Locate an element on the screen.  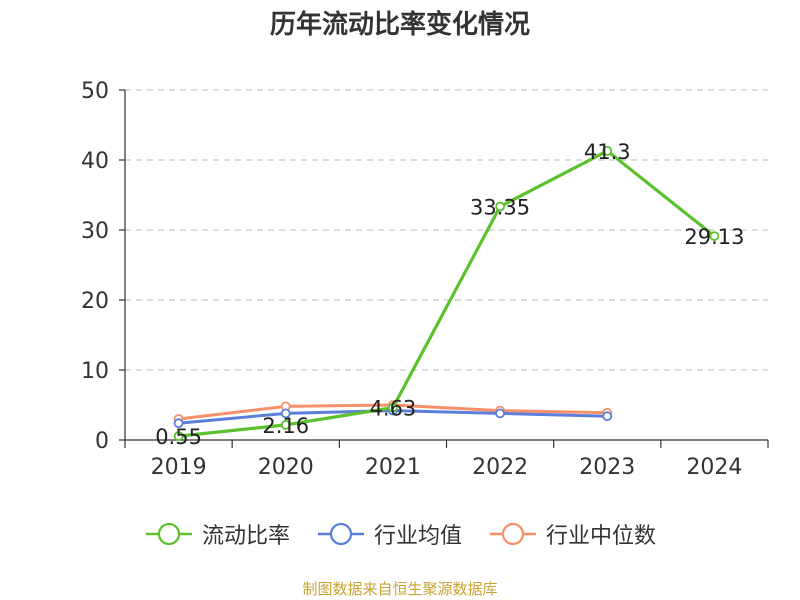
legend: 流动比率 行业均值 行业中位数 is located at coordinates (400, 534).